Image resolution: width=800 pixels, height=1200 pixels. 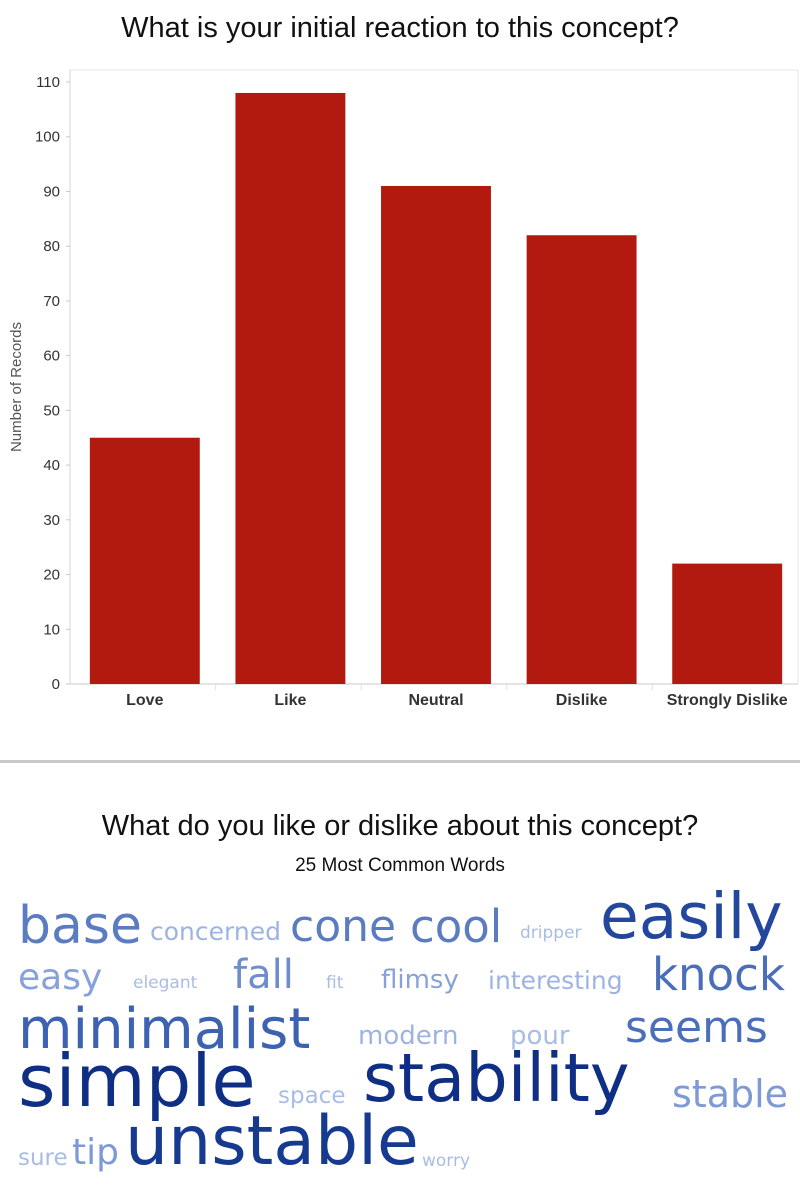 I want to click on word-unstable: unstable, so click(x=272, y=1141).